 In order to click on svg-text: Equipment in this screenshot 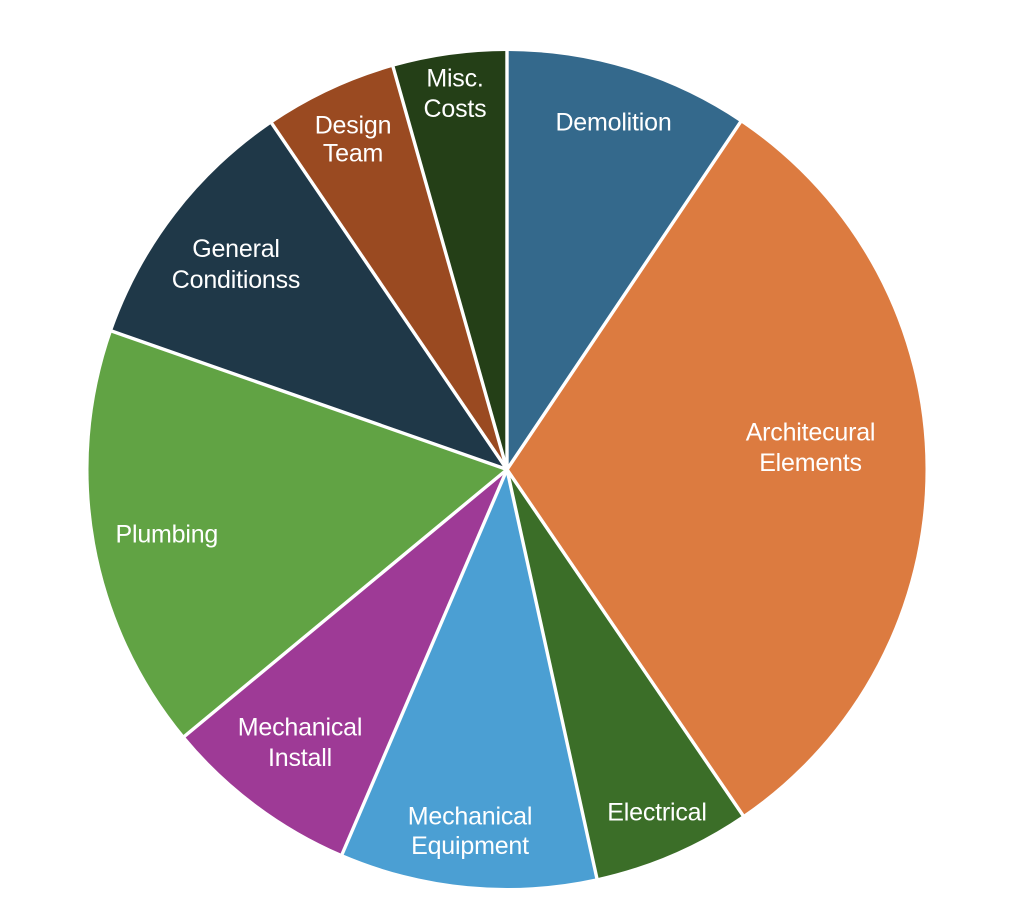, I will do `click(470, 846)`.